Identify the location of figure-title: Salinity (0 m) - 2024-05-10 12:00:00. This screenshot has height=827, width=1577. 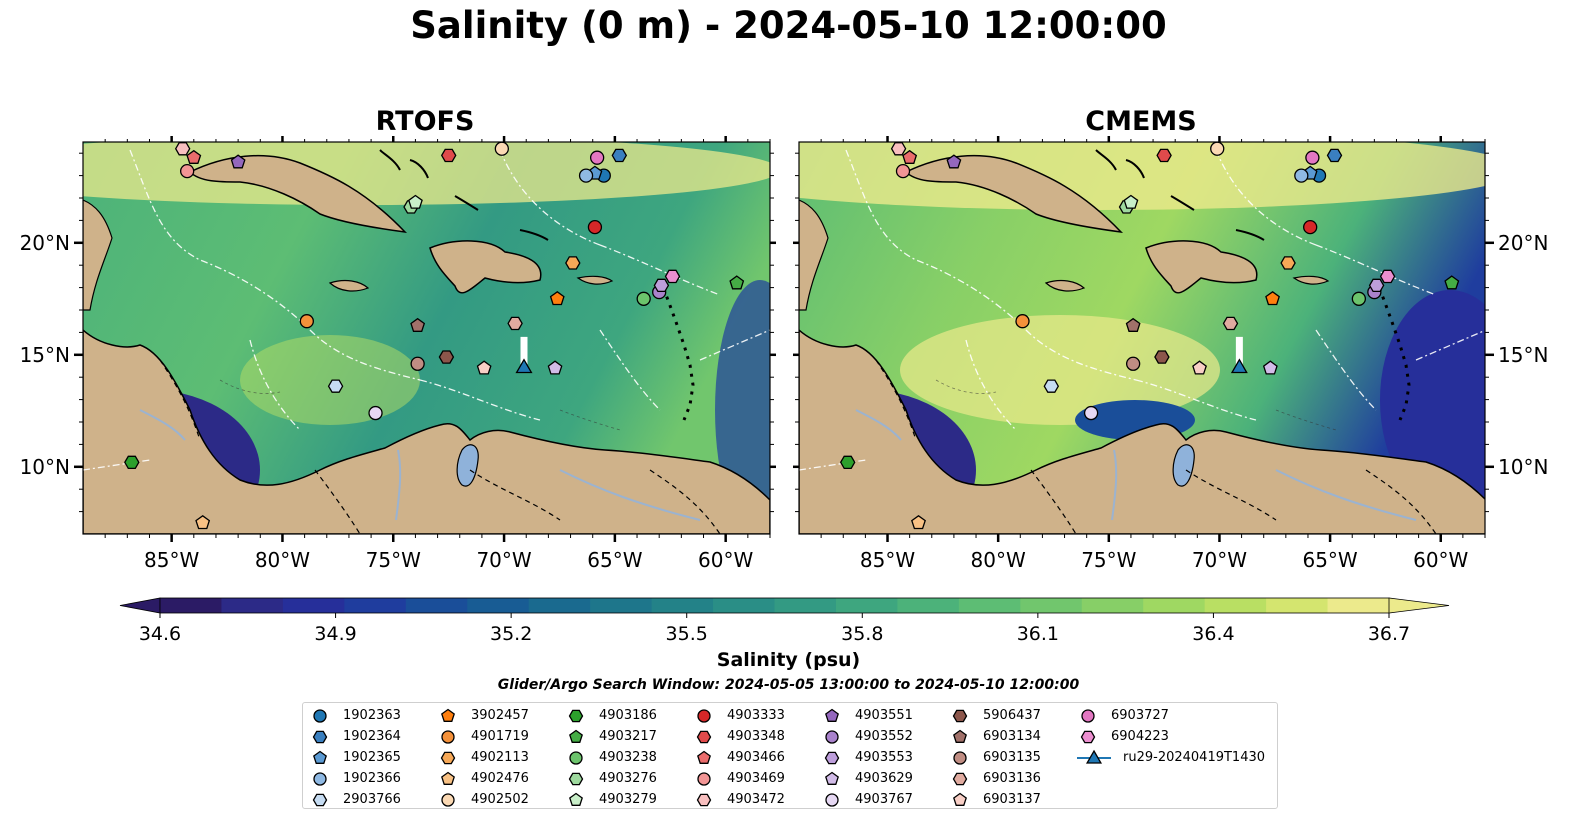
(788, 25).